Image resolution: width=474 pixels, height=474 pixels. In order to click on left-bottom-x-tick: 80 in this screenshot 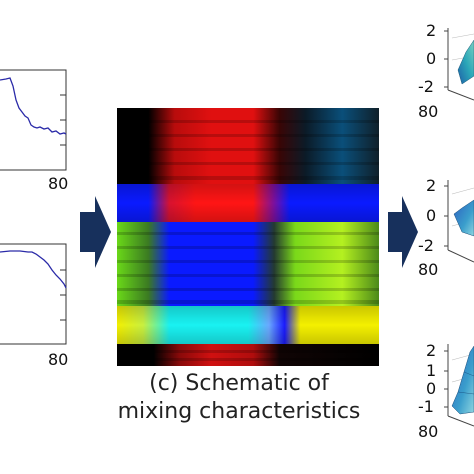, I will do `click(58, 359)`.